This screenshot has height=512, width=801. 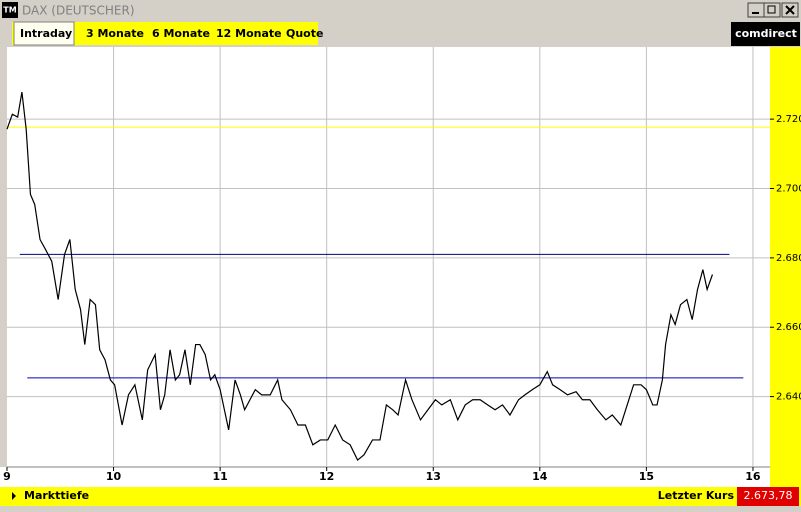 I want to click on footer-link: Markttiefe, so click(x=56, y=495).